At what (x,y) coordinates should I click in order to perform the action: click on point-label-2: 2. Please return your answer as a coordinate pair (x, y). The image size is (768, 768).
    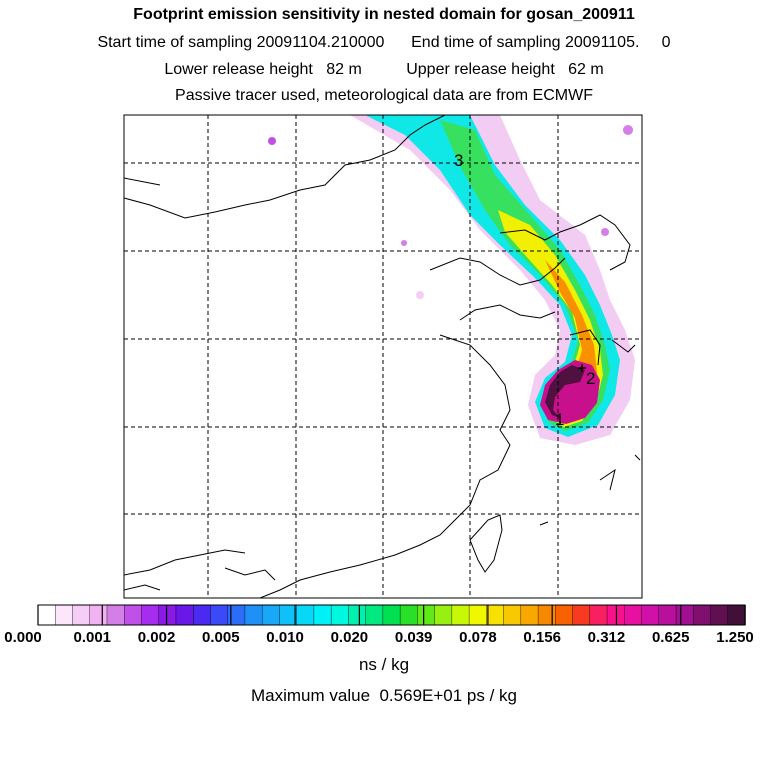
    Looking at the image, I should click on (590, 378).